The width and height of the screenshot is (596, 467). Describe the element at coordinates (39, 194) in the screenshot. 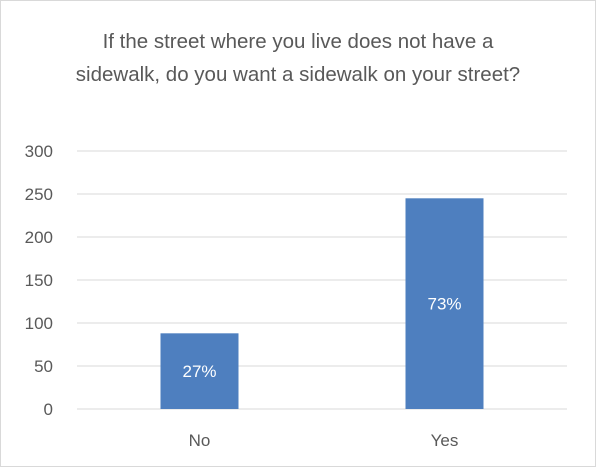

I see `y-tick-label-5: 250` at that location.